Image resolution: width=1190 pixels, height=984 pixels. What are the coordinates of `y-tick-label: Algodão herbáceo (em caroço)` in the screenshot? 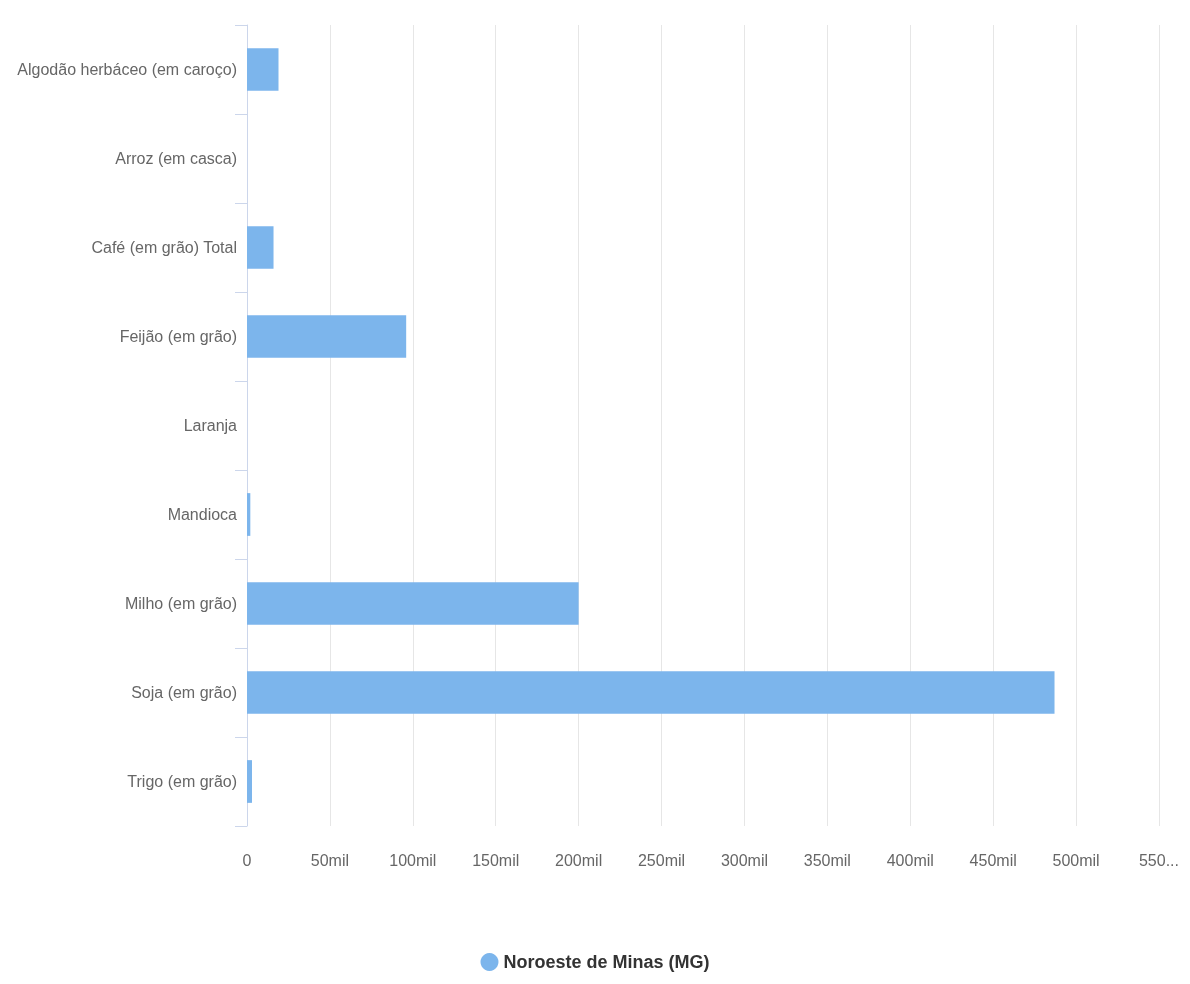 It's located at (127, 69).